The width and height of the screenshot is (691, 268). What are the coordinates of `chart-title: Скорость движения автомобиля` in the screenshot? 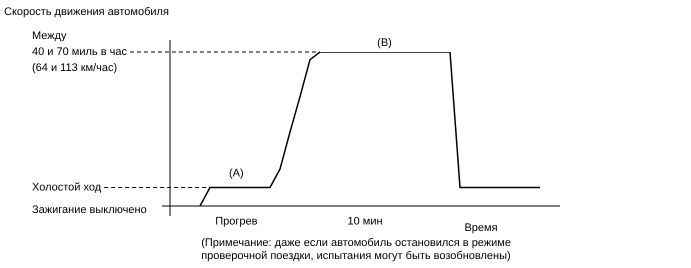 It's located at (86, 12).